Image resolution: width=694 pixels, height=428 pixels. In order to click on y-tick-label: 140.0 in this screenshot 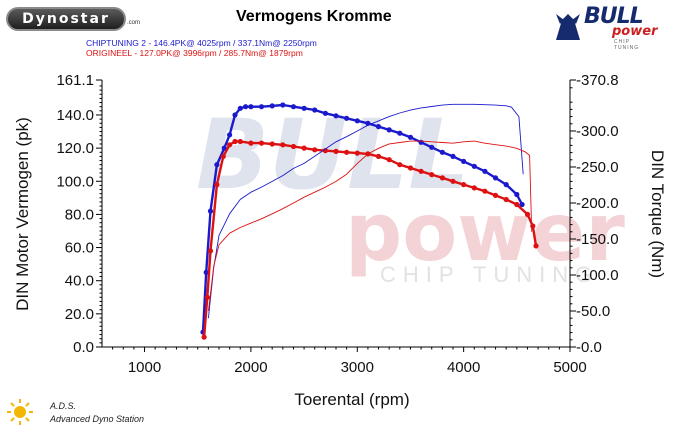, I will do `click(75, 115)`.